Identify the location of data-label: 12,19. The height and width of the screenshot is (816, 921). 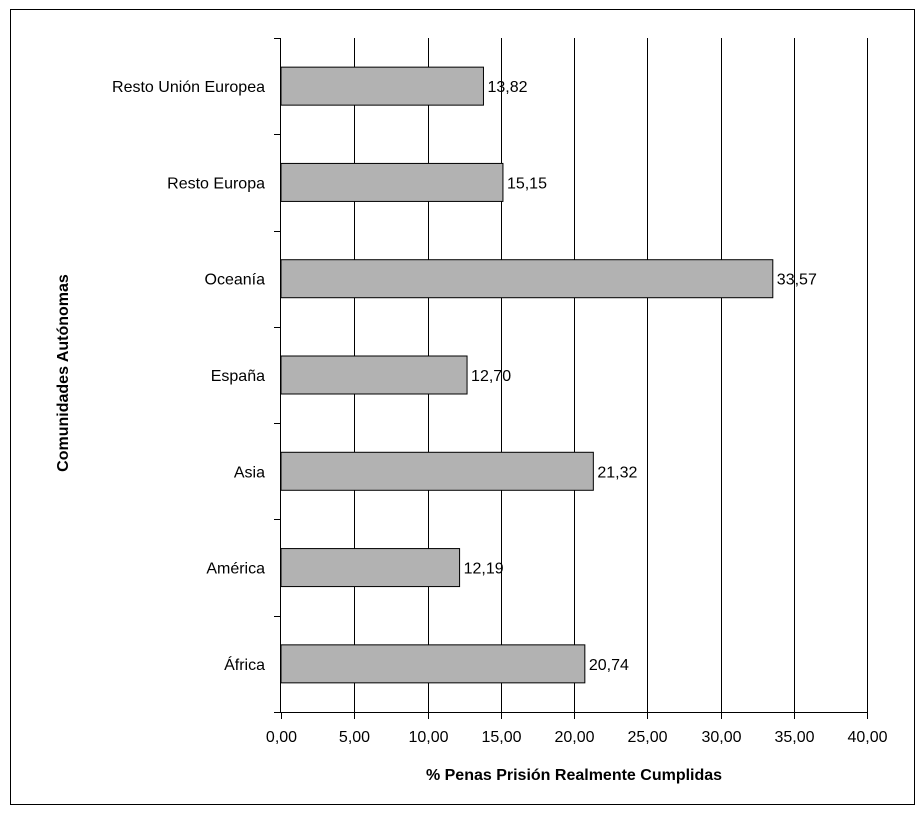
(484, 569).